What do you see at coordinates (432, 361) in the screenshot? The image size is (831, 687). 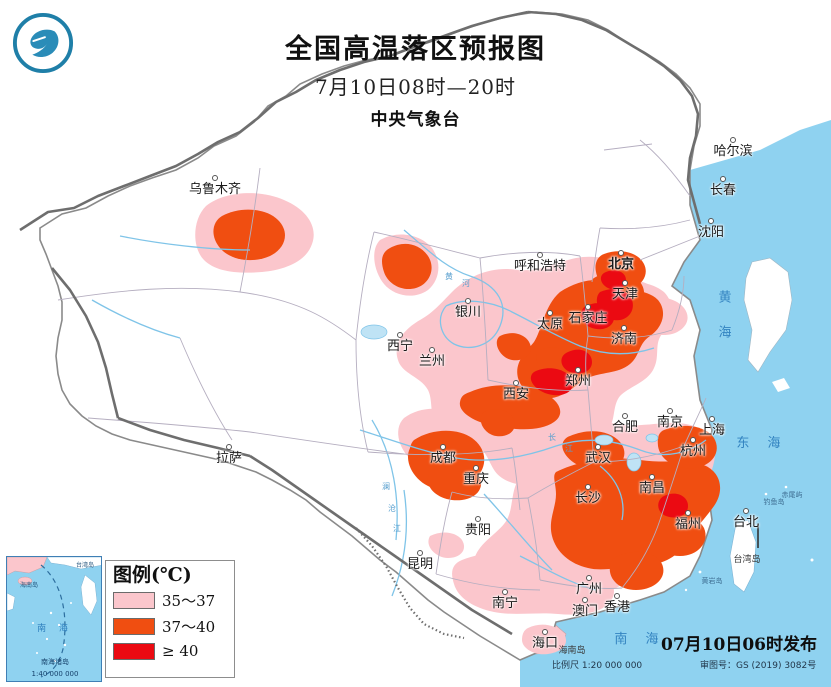 I see `city-label: 兰州` at bounding box center [432, 361].